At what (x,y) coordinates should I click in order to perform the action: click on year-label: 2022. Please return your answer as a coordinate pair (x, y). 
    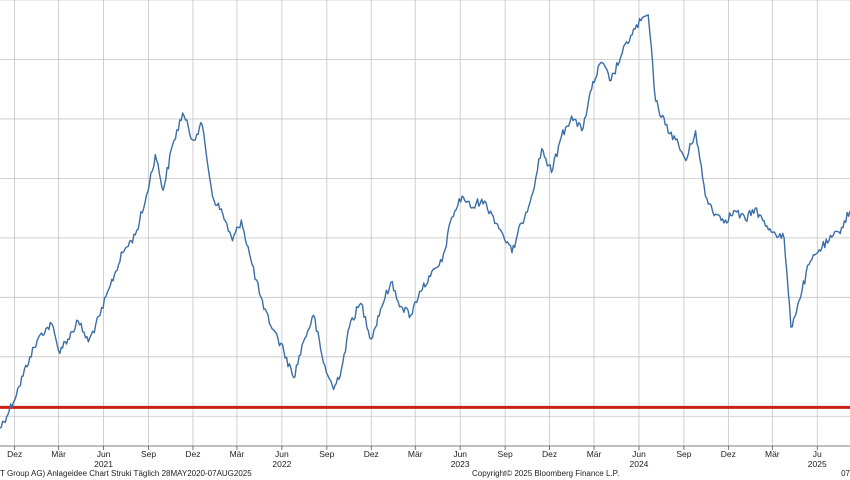
    Looking at the image, I should click on (281, 464).